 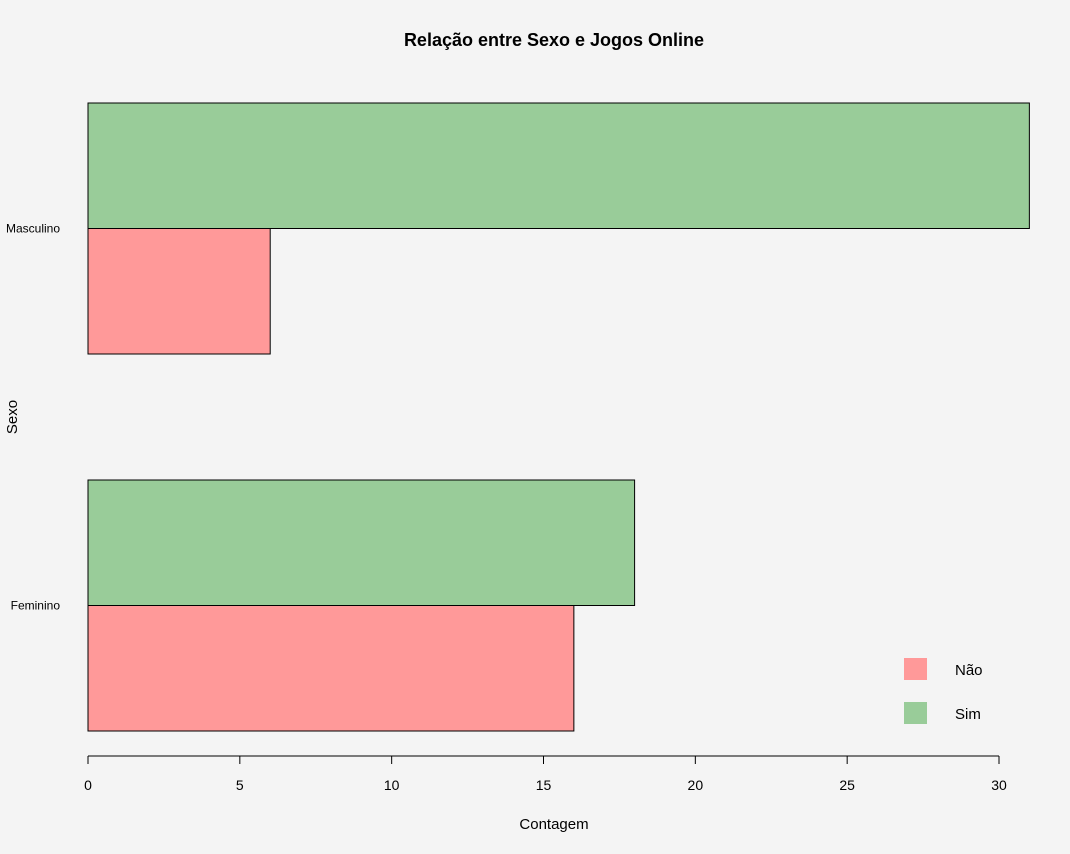 I want to click on legend-swatch-não, so click(x=915, y=669).